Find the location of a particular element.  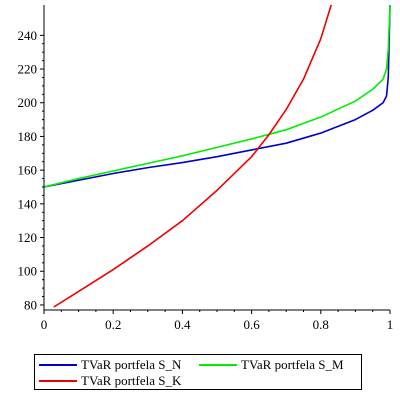

x-tick-label: 1 is located at coordinates (390, 324).